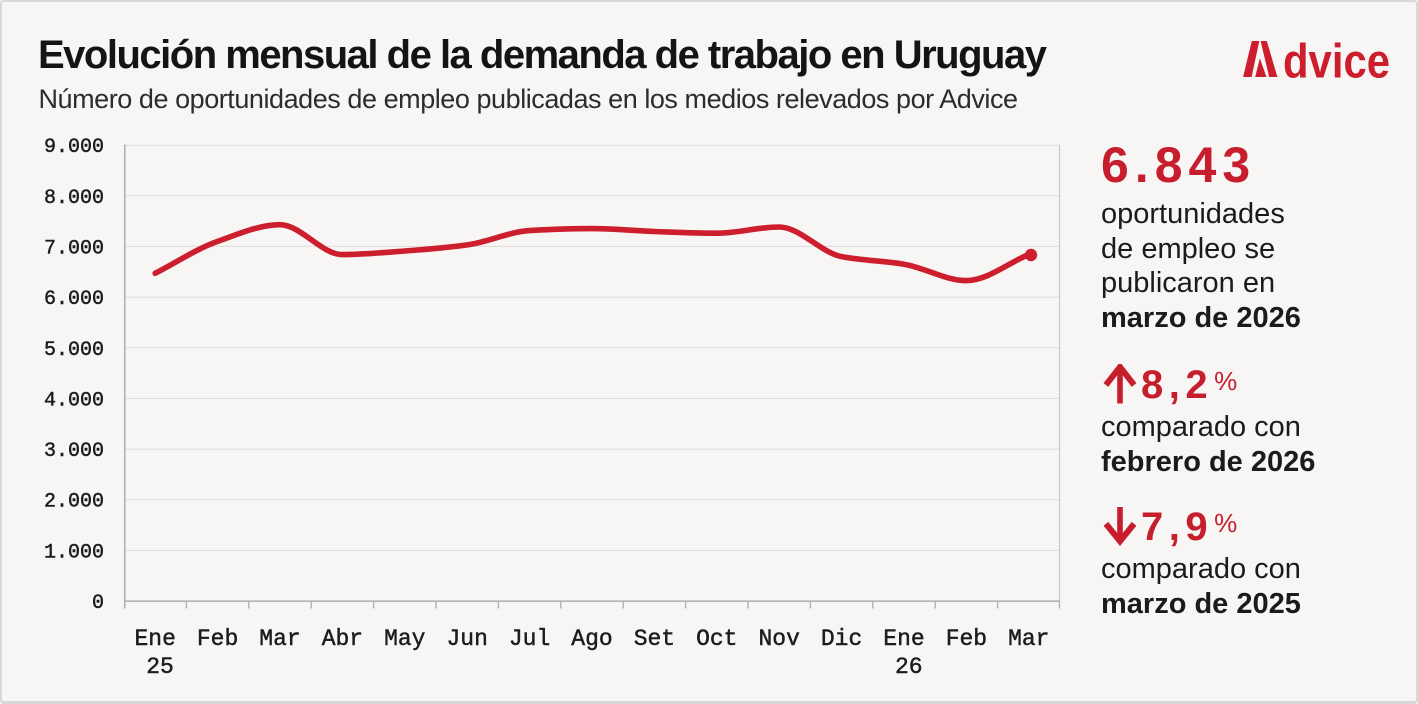 This screenshot has width=1418, height=704. I want to click on svg-text: 2.000, so click(74, 502).